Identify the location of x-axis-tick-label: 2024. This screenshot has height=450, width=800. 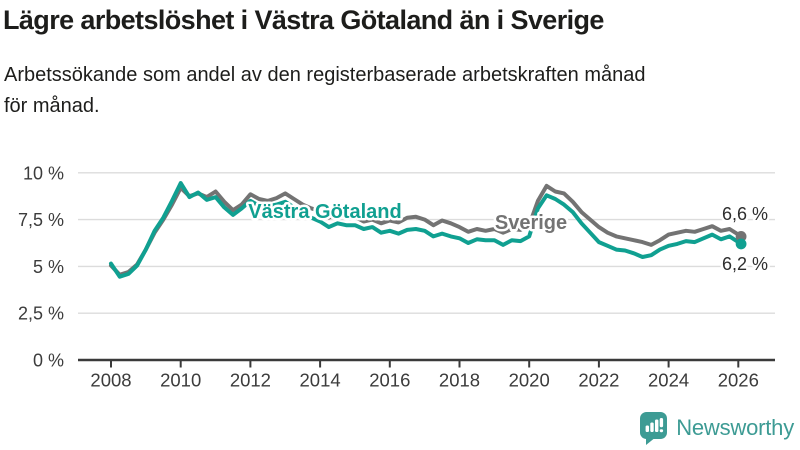
(668, 380).